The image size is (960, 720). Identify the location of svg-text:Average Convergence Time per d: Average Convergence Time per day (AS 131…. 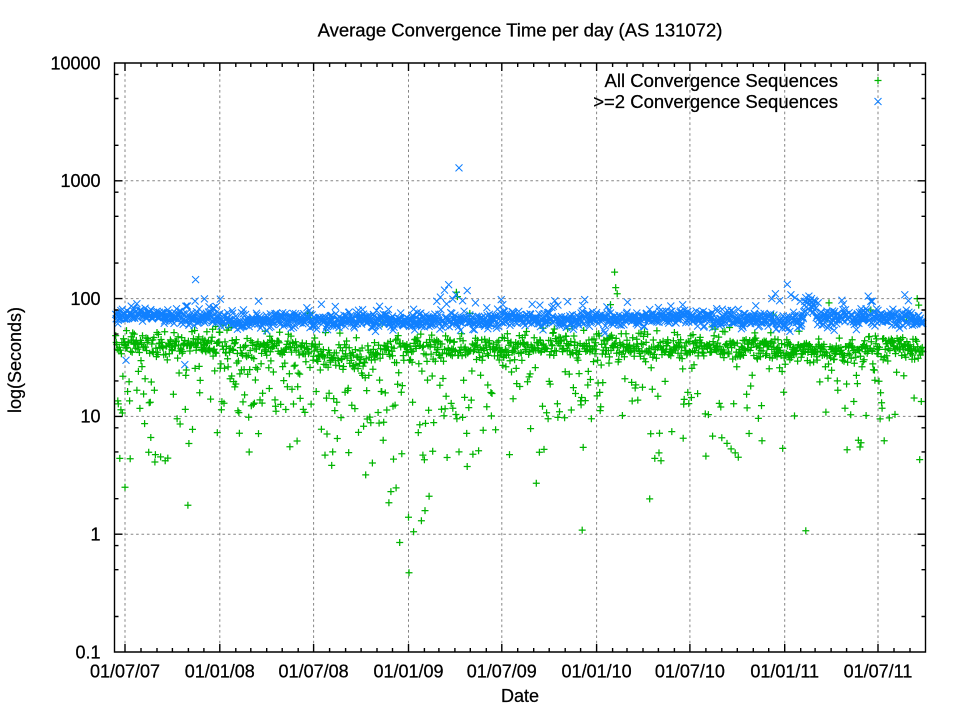
(520, 30).